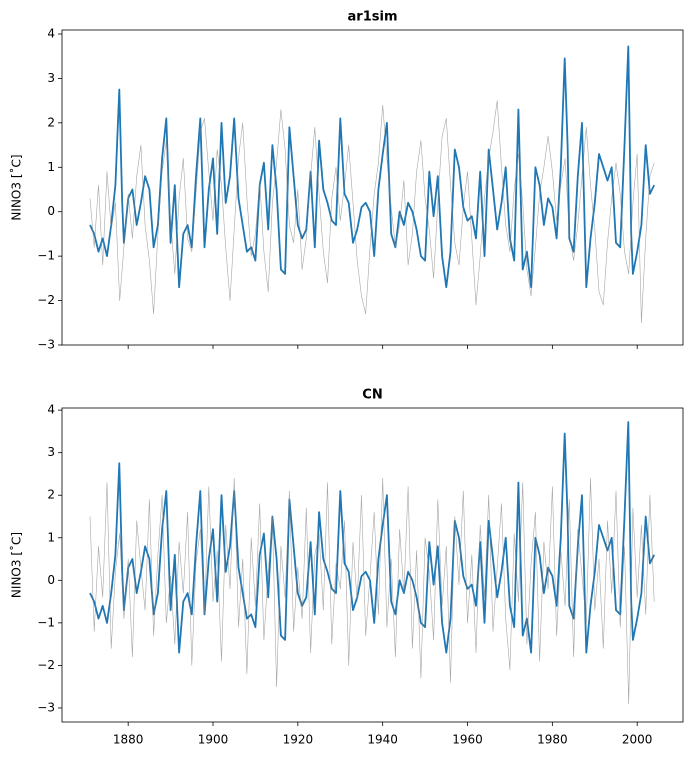  I want to click on x-tick-label: 1960, so click(467, 740).